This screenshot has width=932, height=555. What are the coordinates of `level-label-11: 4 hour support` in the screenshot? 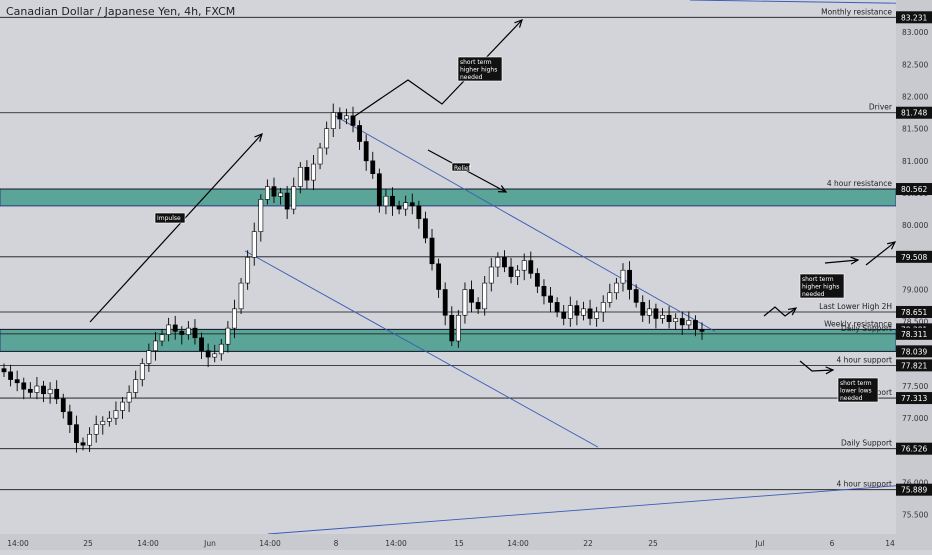 It's located at (864, 484).